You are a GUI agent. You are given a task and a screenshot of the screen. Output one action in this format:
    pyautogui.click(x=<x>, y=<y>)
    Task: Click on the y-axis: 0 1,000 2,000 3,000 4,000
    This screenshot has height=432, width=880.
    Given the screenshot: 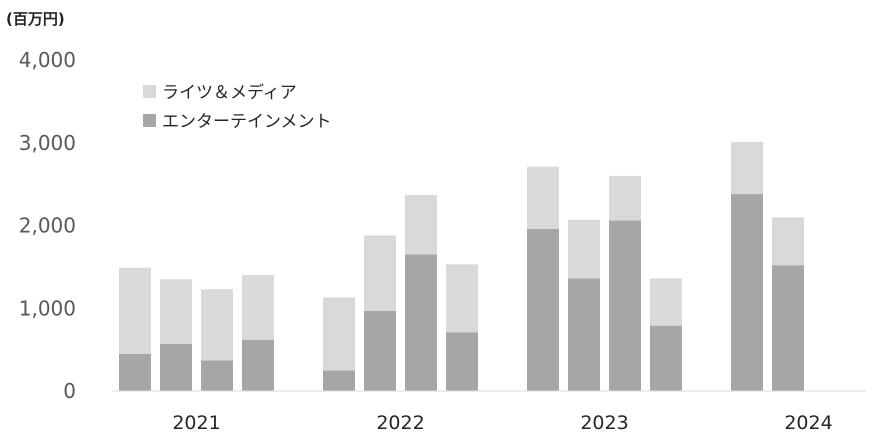 What is the action you would take?
    pyautogui.click(x=47, y=225)
    